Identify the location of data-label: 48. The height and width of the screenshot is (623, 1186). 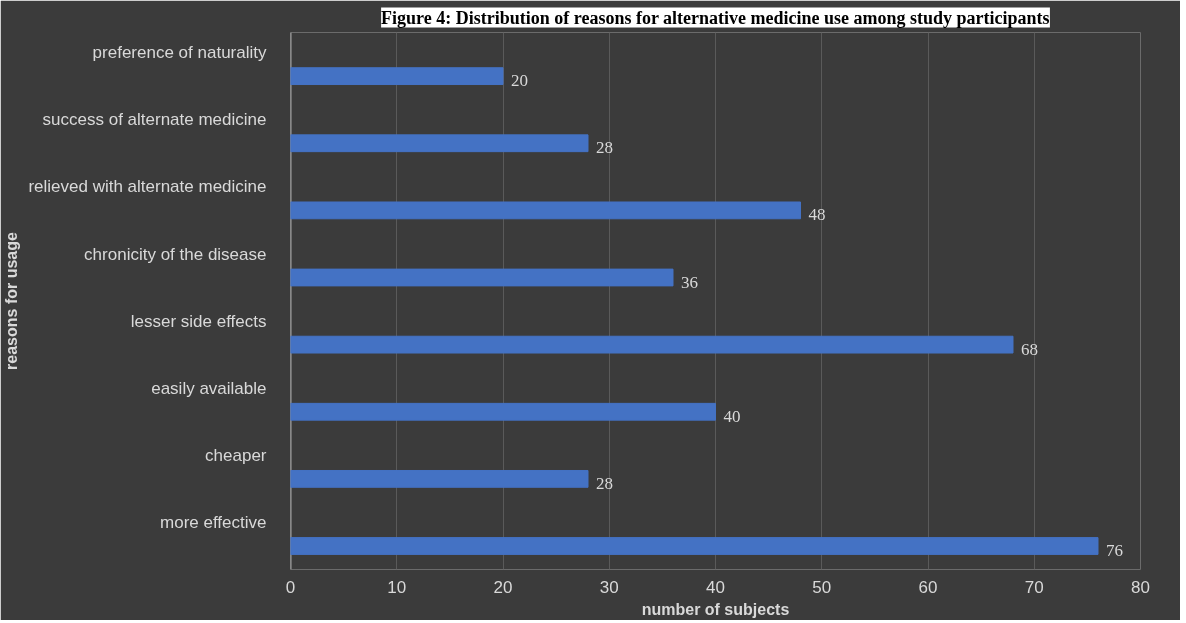
(817, 215).